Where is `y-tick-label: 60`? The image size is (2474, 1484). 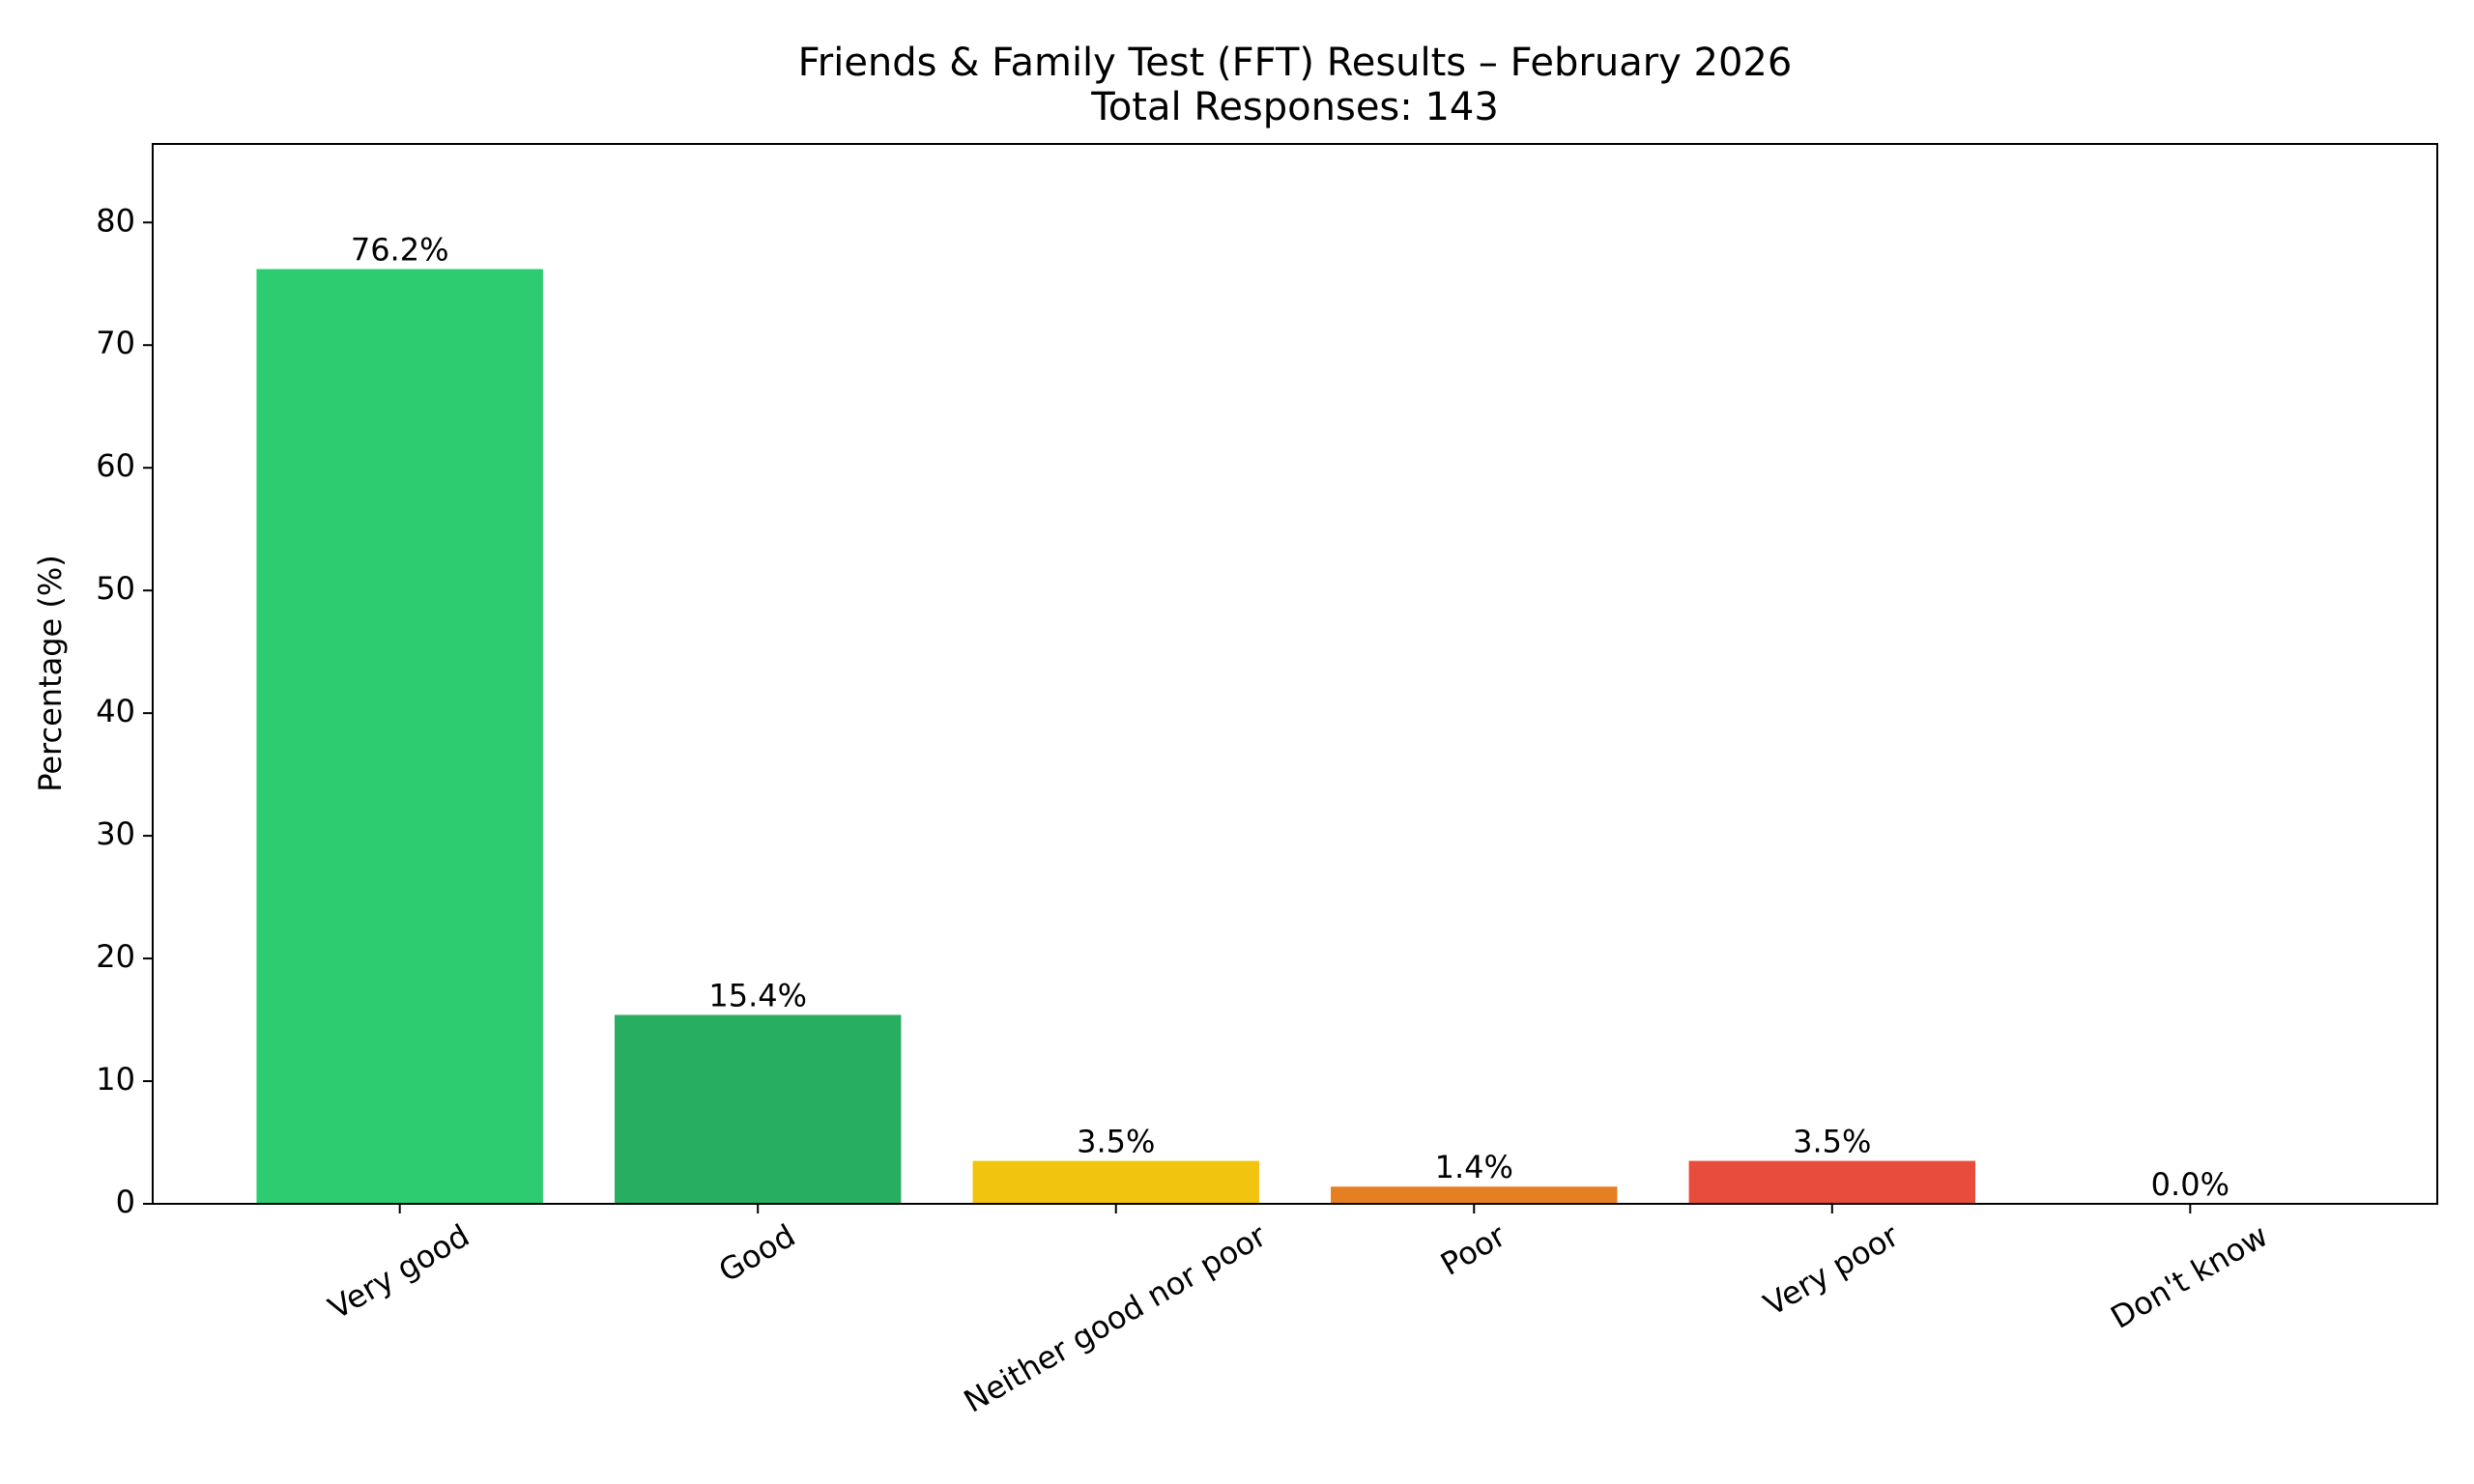
y-tick-label: 60 is located at coordinates (115, 466).